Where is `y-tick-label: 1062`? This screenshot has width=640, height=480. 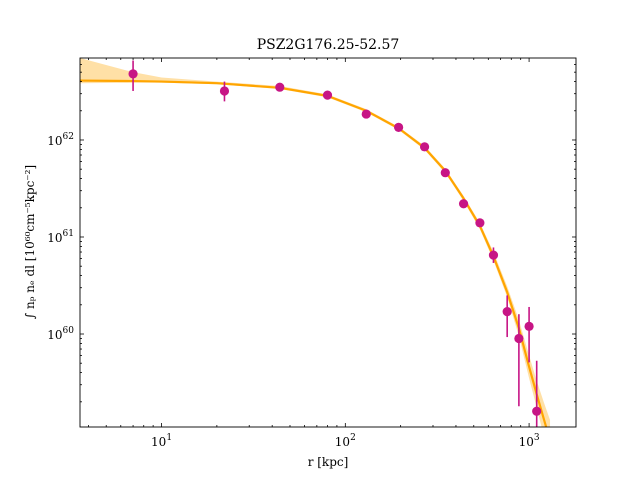
y-tick-label: 1062 is located at coordinates (60, 140).